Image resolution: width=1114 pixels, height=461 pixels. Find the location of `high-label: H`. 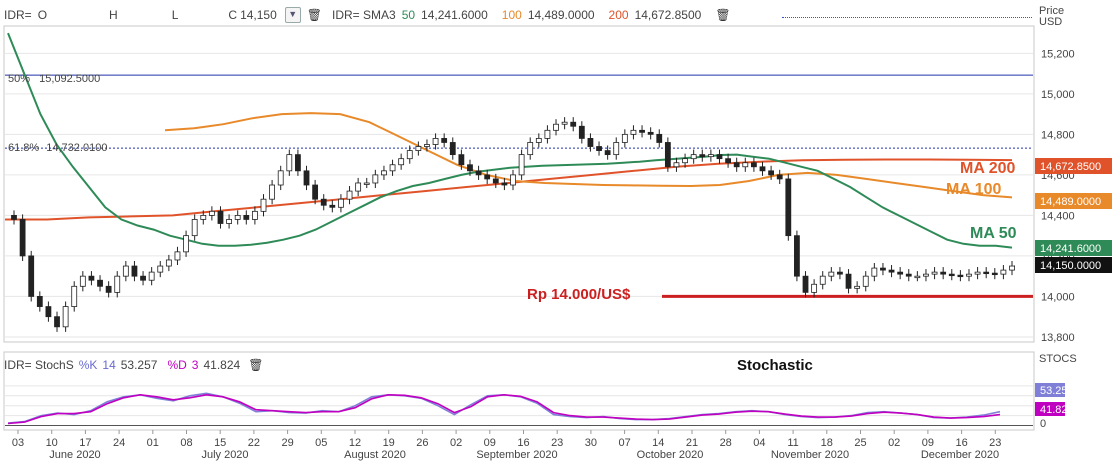

high-label: H is located at coordinates (113, 15).